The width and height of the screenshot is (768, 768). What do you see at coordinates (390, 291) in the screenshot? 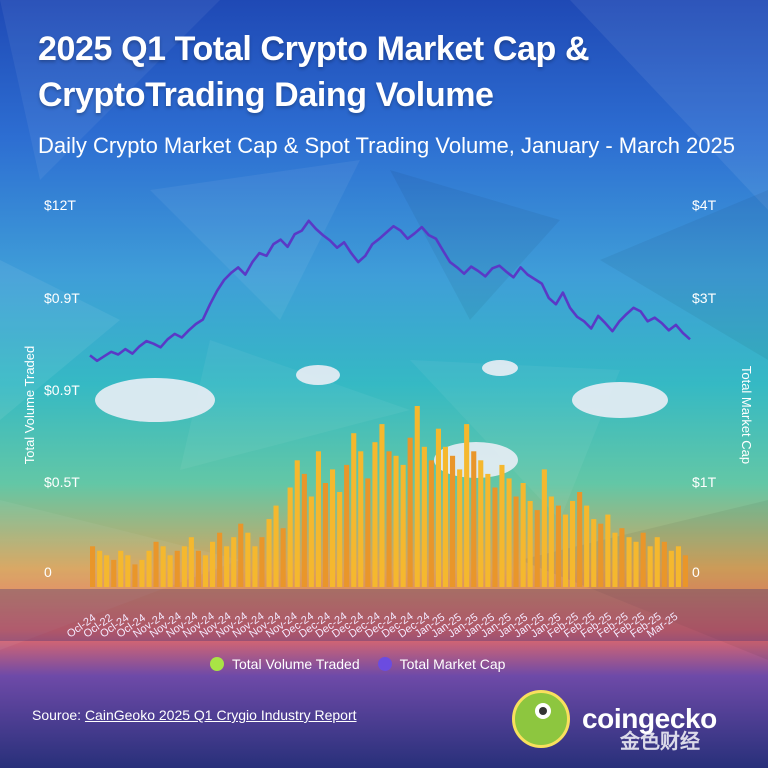
I see `market-cap-line` at bounding box center [390, 291].